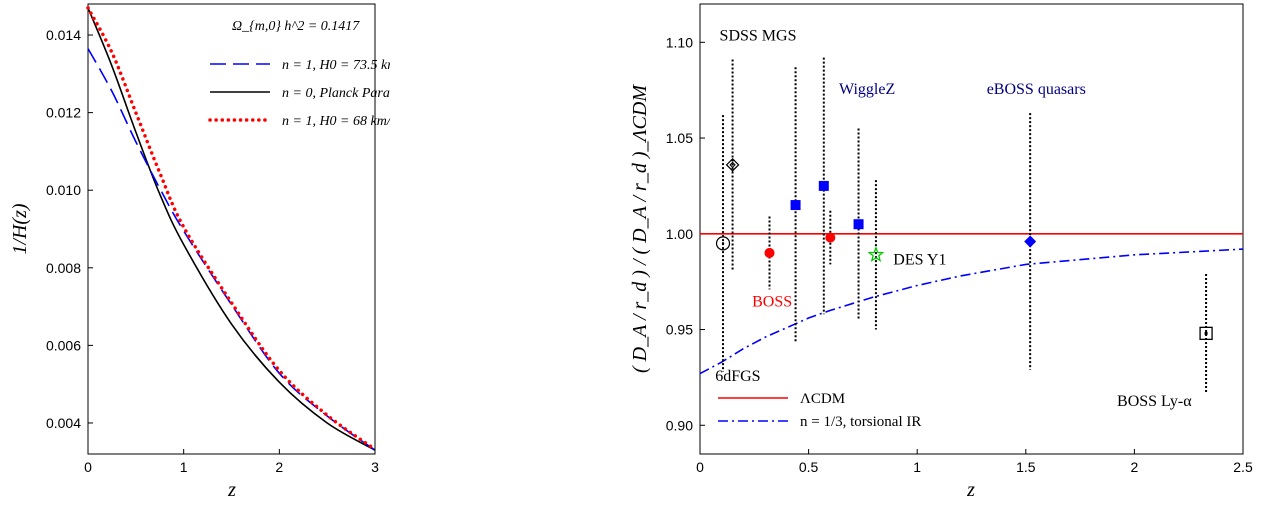  What do you see at coordinates (679, 425) in the screenshot?
I see `right-y-tick-label: 0.90` at bounding box center [679, 425].